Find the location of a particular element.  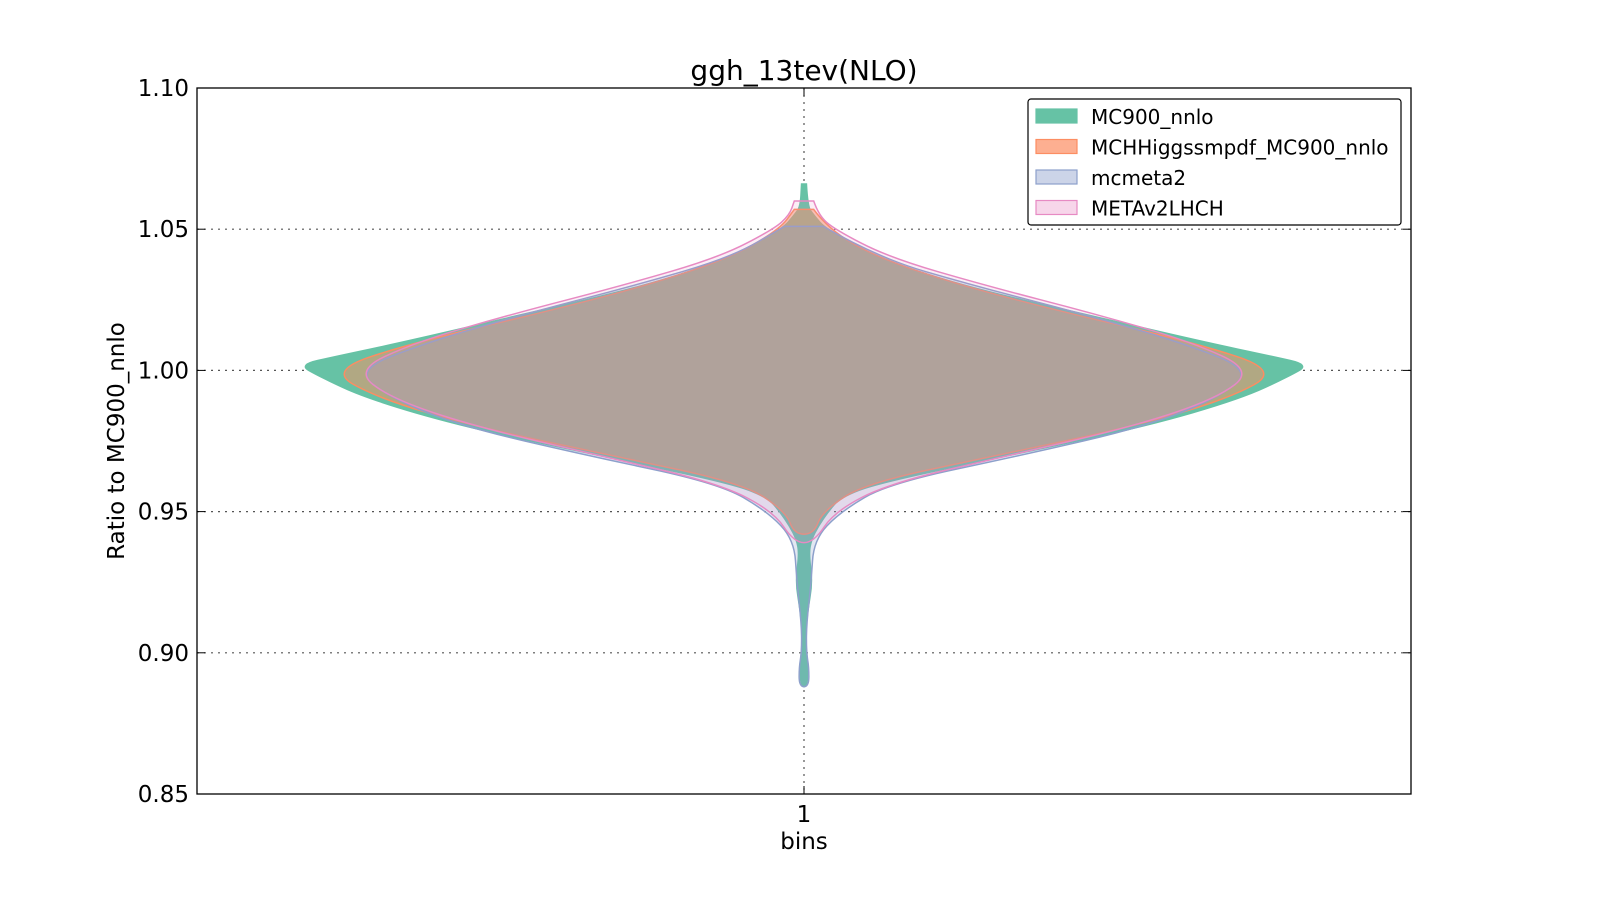

x-tick-label: 1 is located at coordinates (804, 815).